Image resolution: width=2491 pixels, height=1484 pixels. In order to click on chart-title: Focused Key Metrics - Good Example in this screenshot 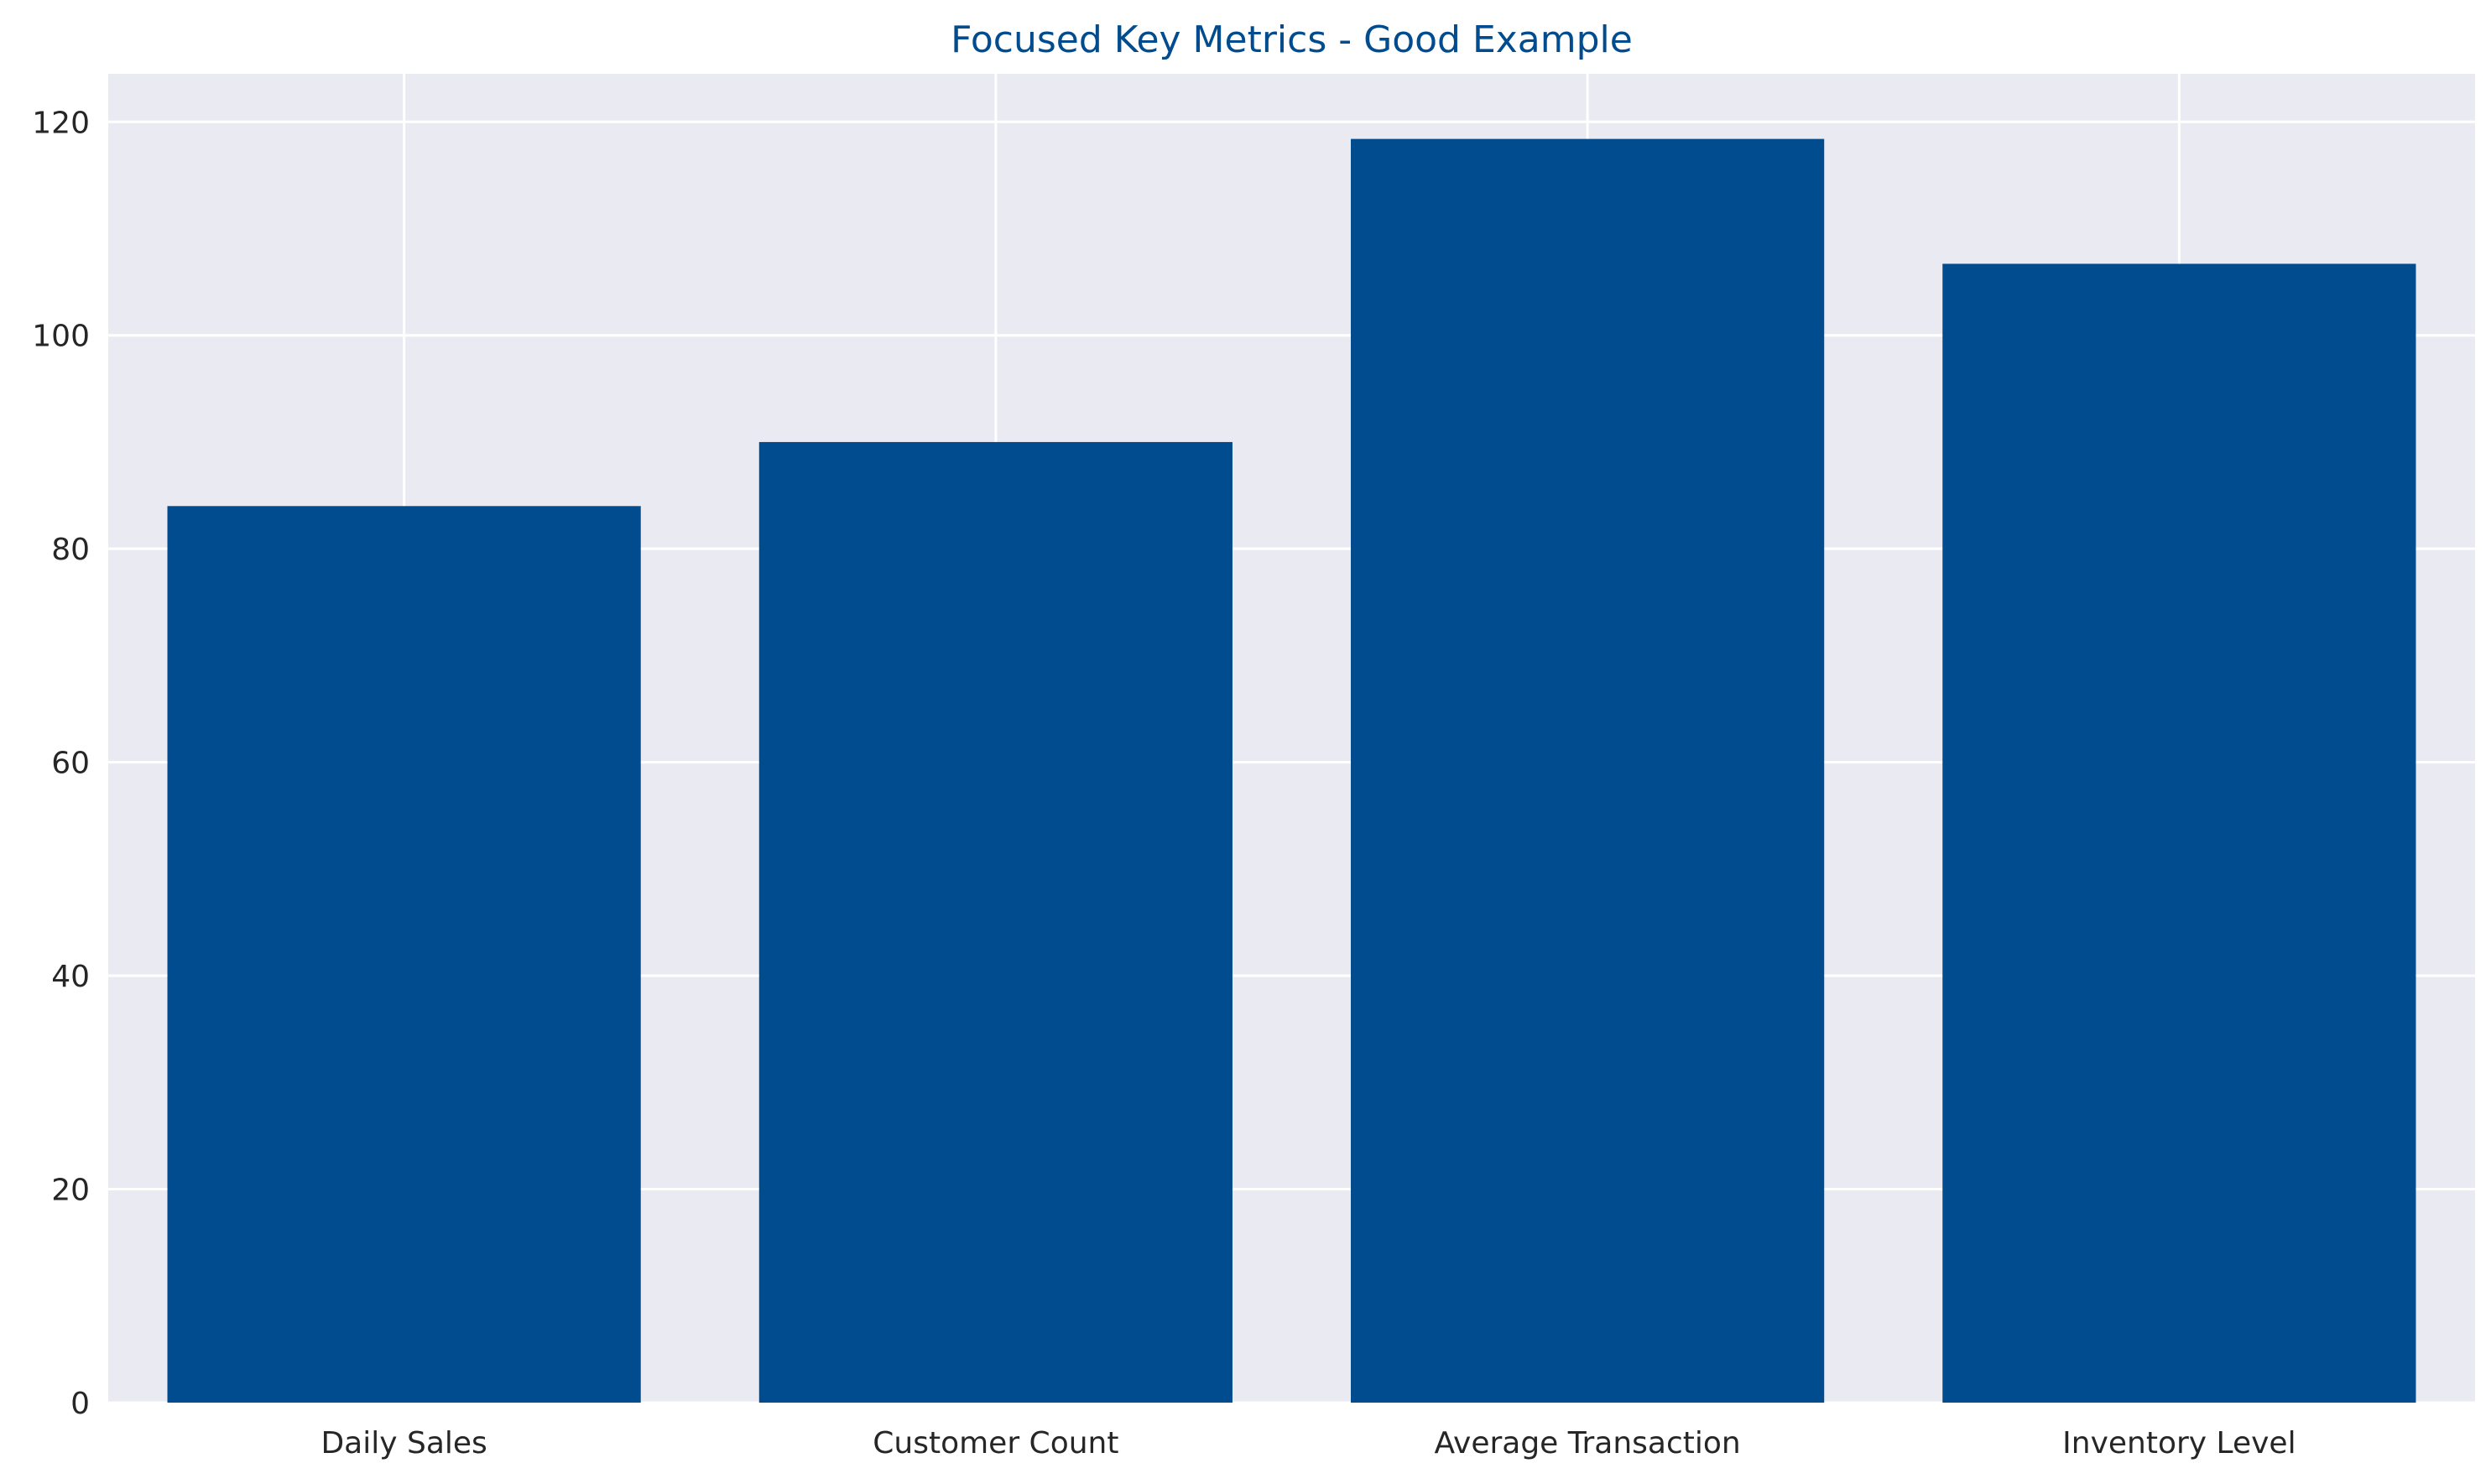, I will do `click(1292, 39)`.